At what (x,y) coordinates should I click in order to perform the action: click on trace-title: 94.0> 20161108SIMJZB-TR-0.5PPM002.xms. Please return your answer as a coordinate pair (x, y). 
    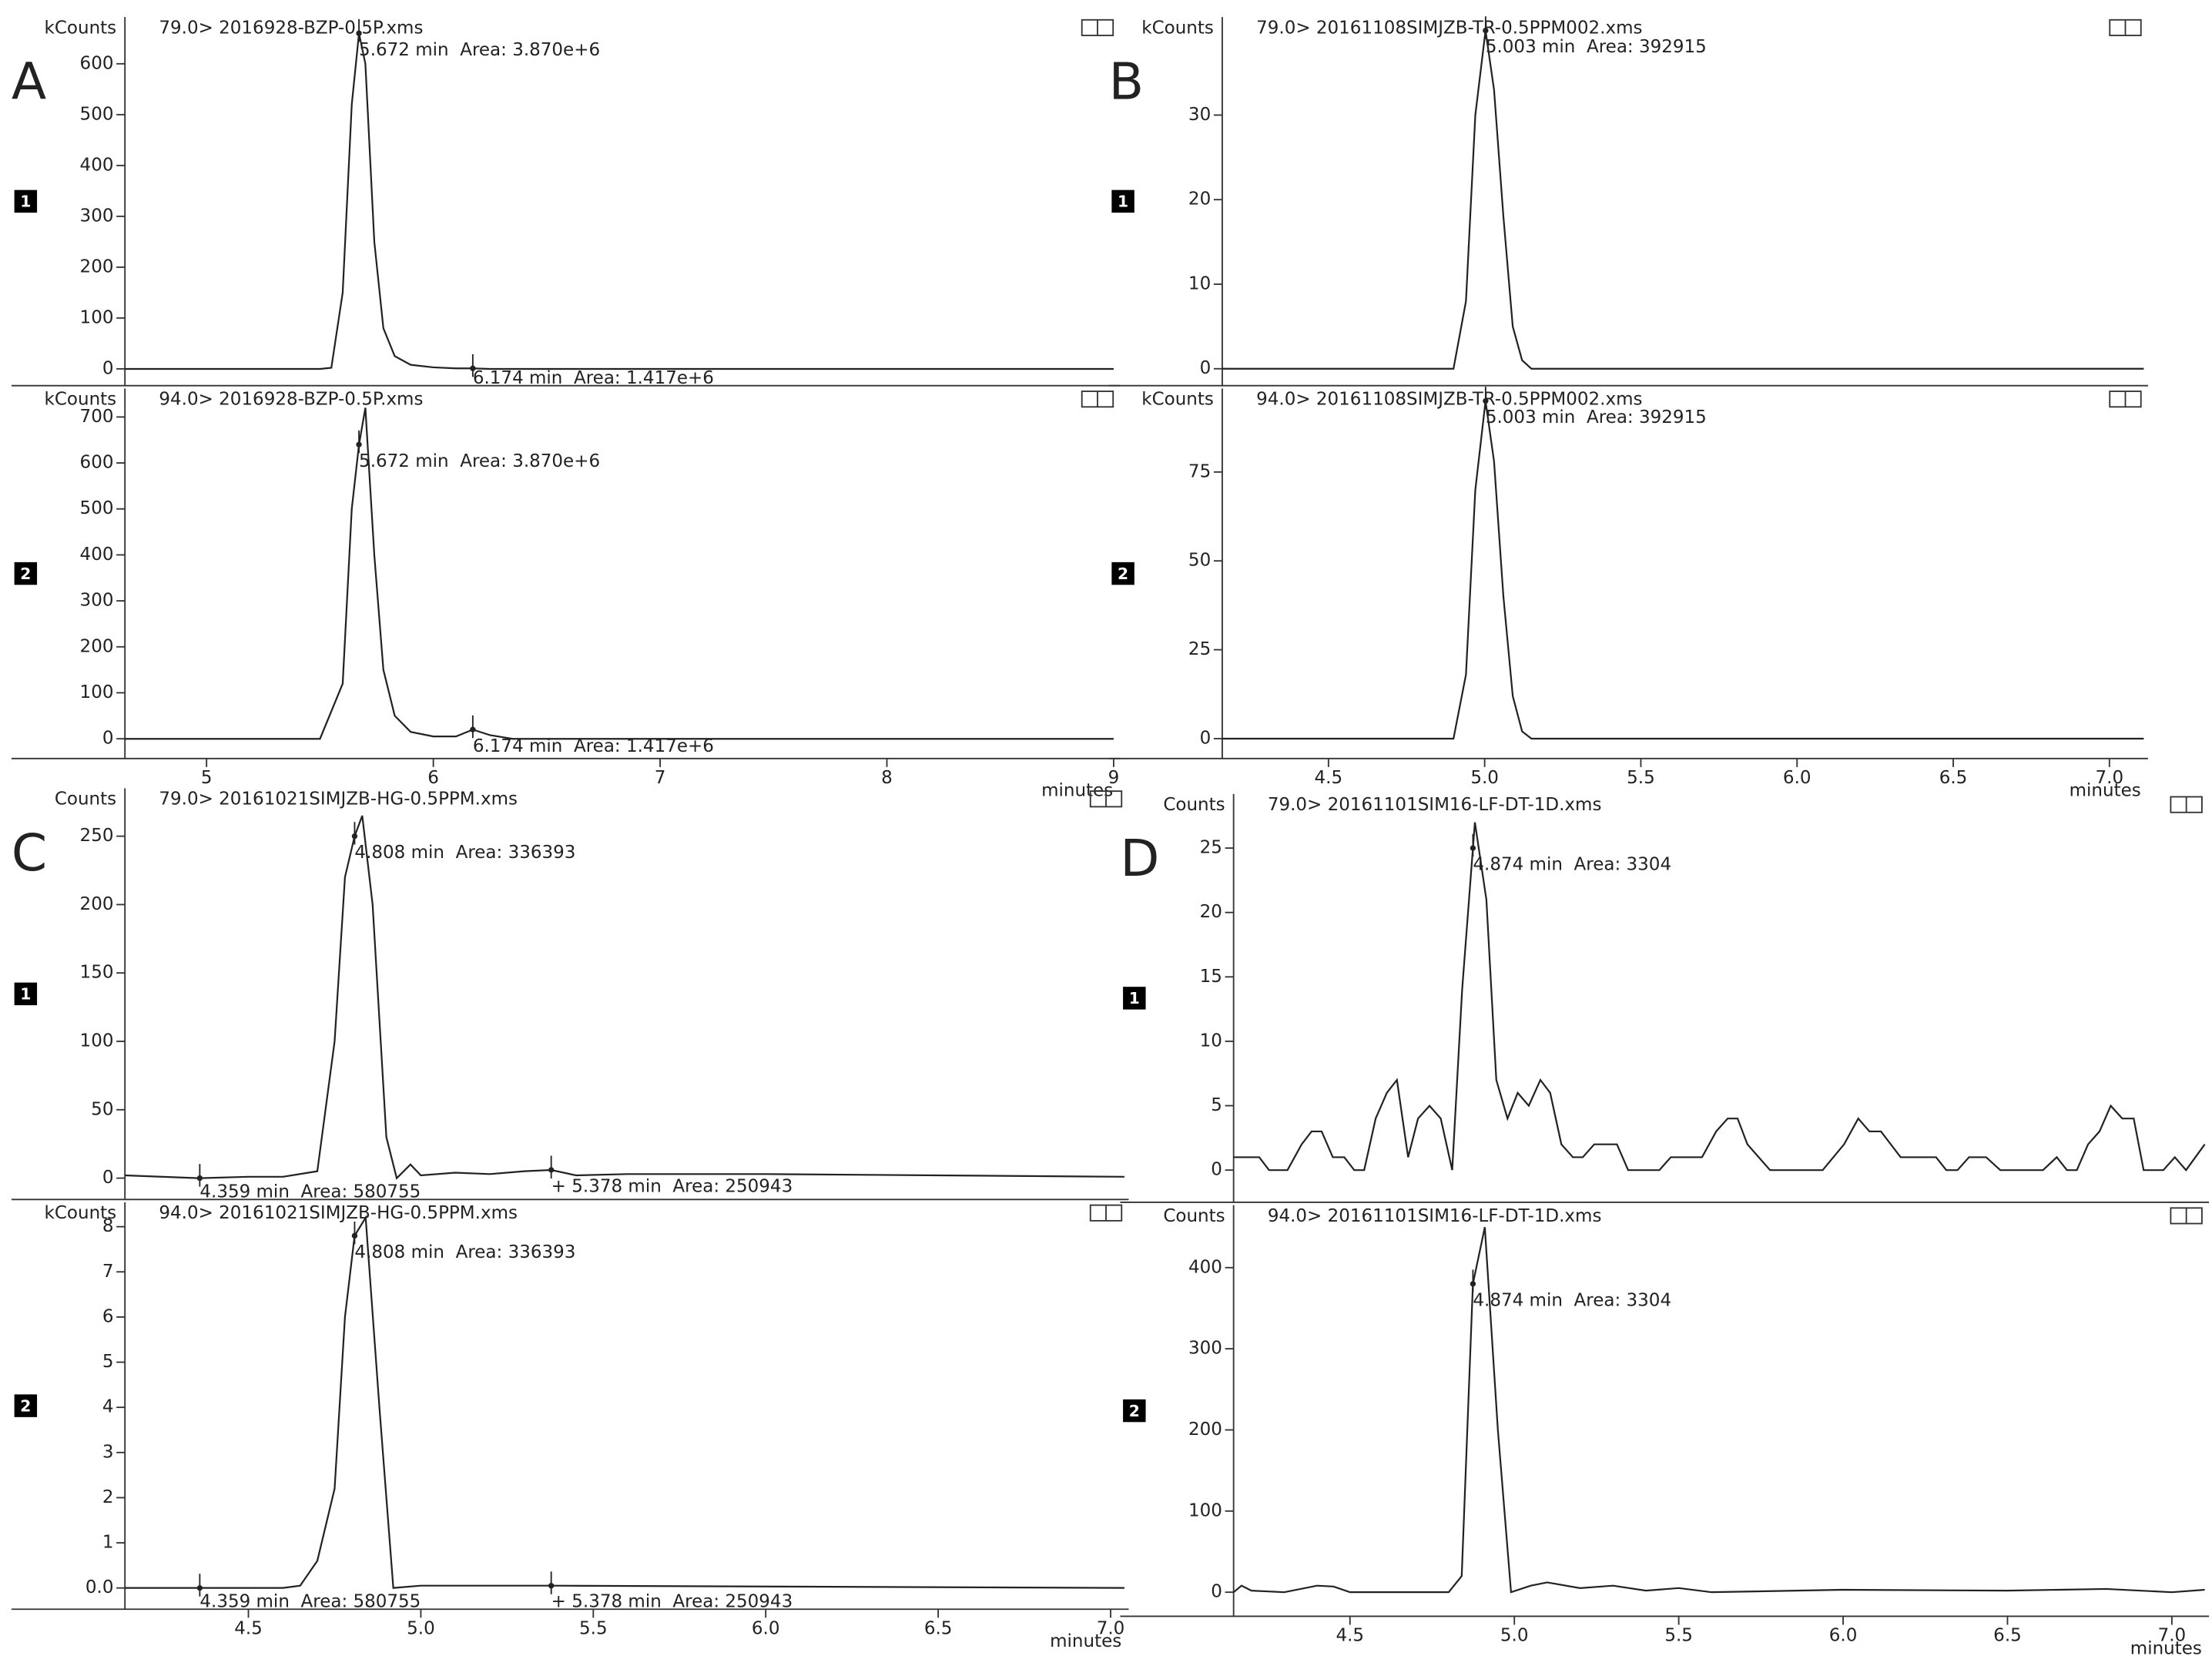
    Looking at the image, I should click on (1449, 400).